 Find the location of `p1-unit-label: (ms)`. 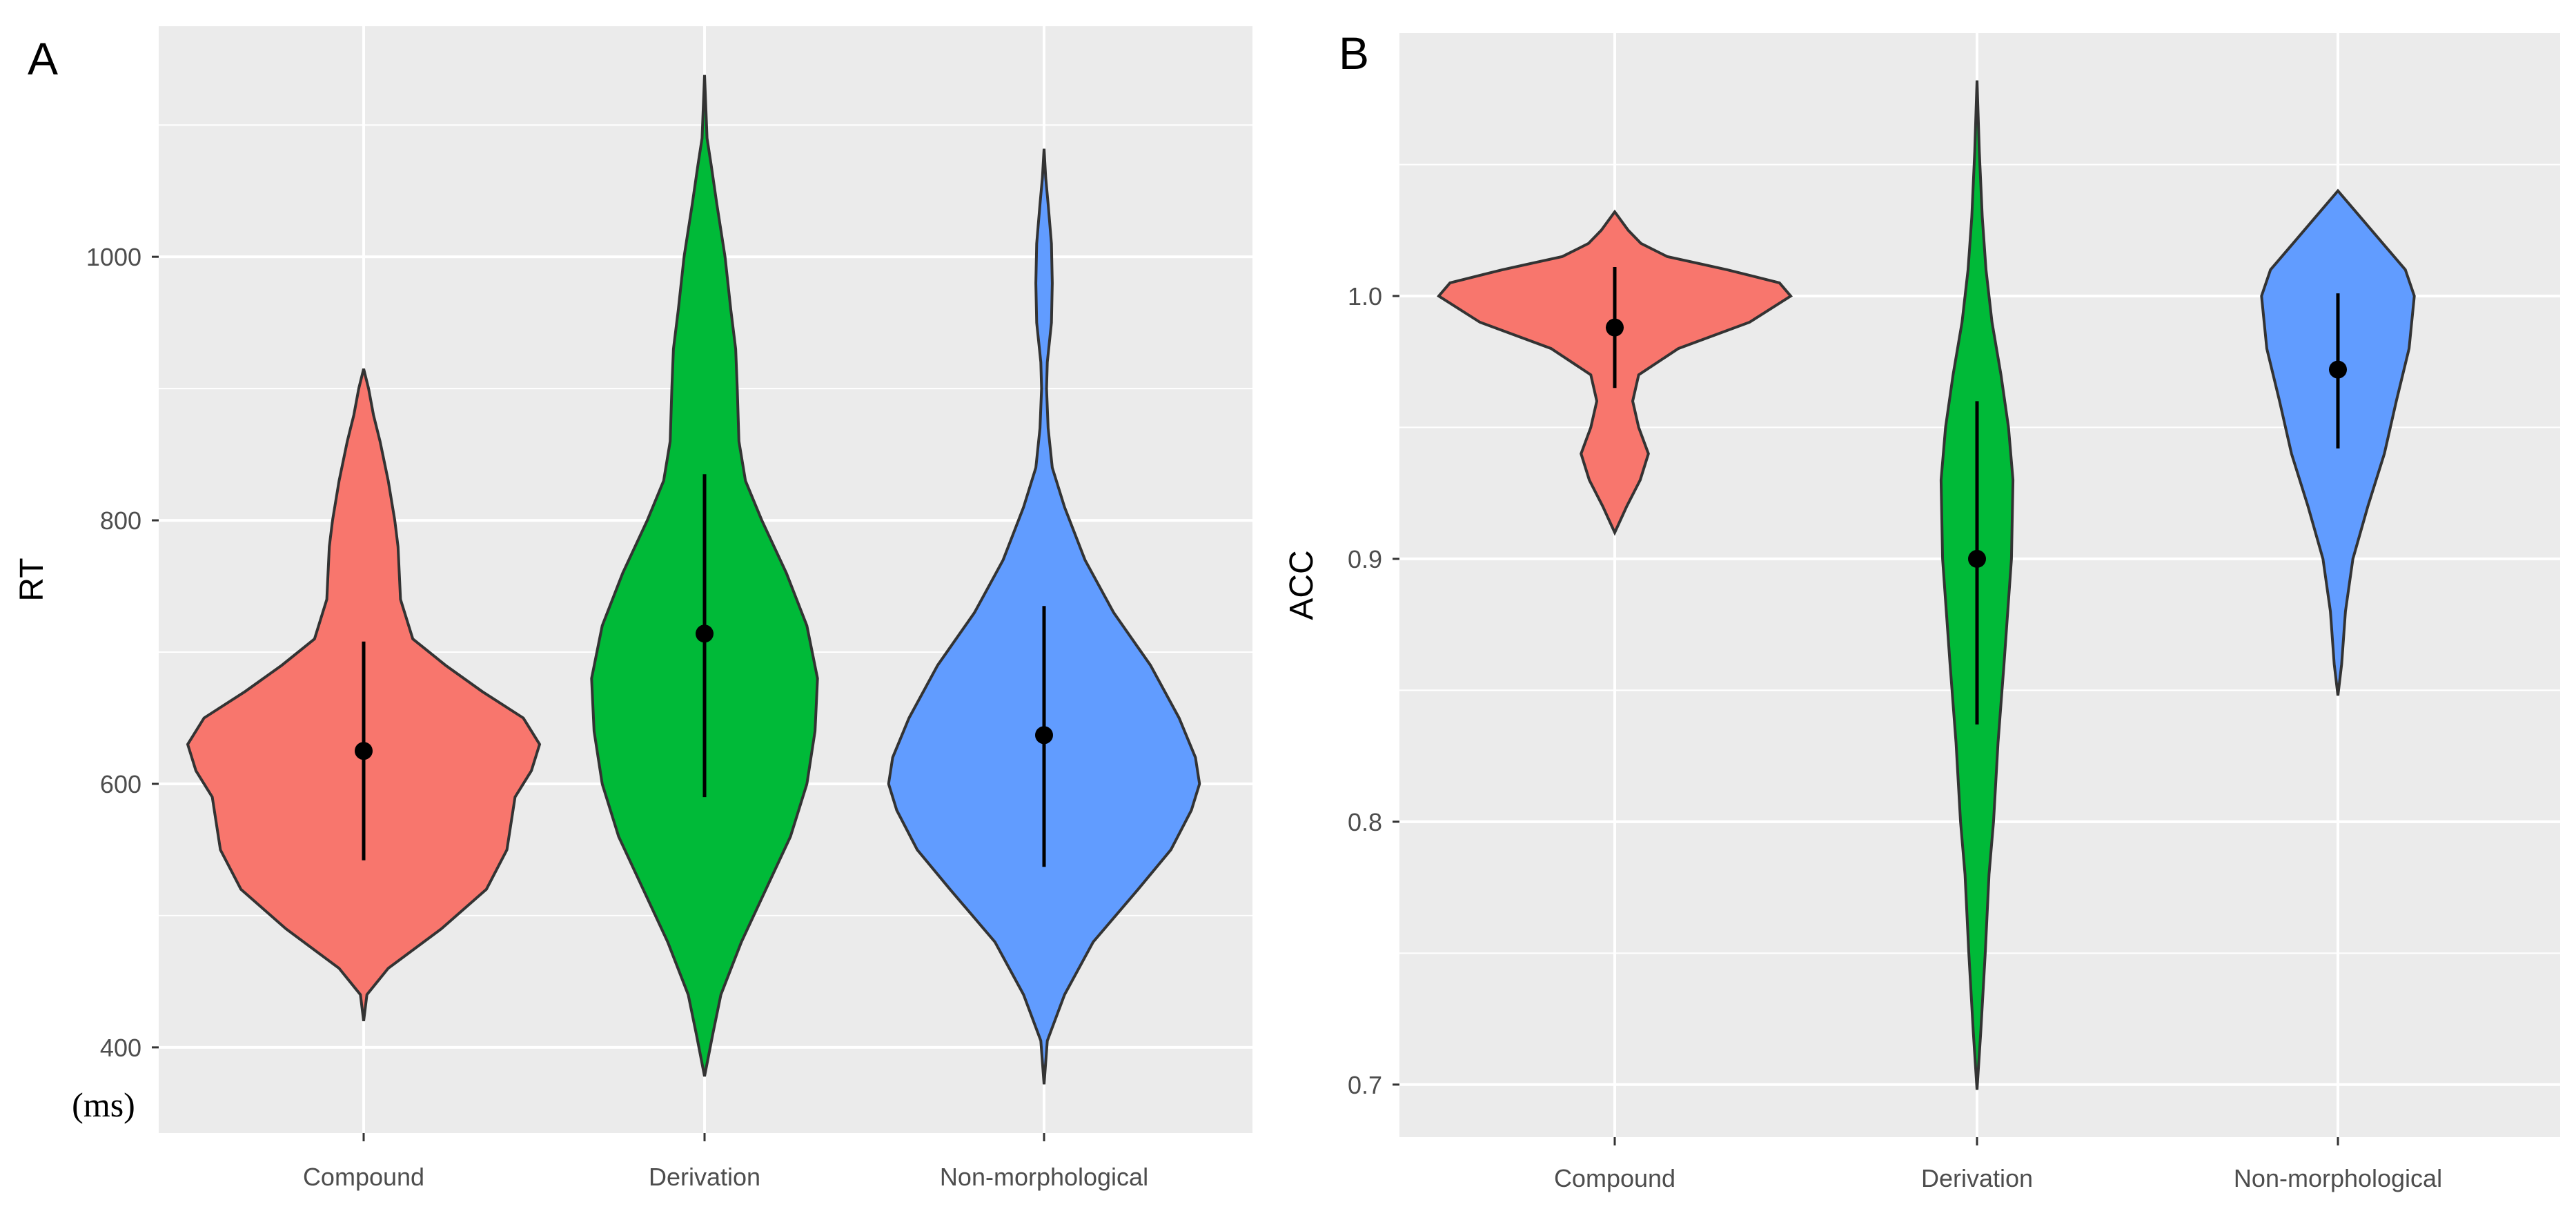

p1-unit-label: (ms) is located at coordinates (103, 1104).